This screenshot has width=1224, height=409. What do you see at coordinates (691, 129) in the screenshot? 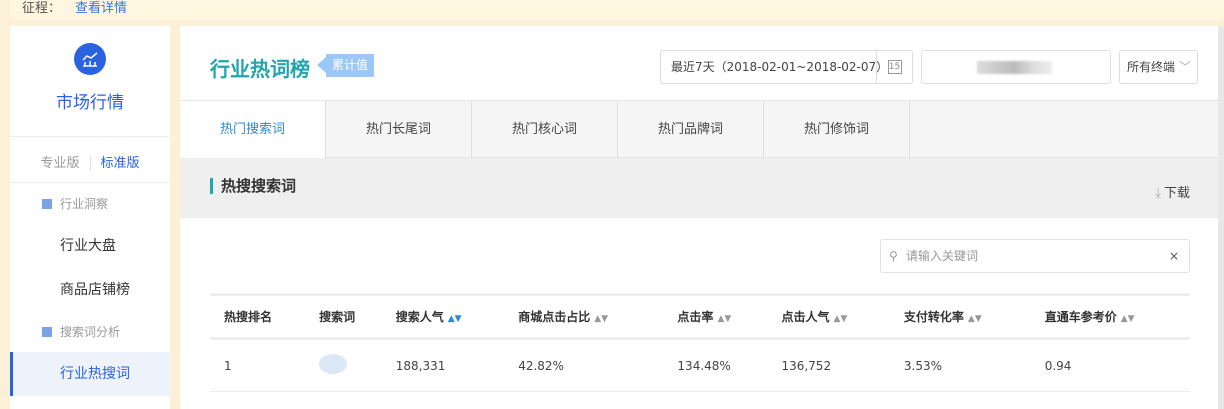
I see `tab-brand: 热门品牌词` at bounding box center [691, 129].